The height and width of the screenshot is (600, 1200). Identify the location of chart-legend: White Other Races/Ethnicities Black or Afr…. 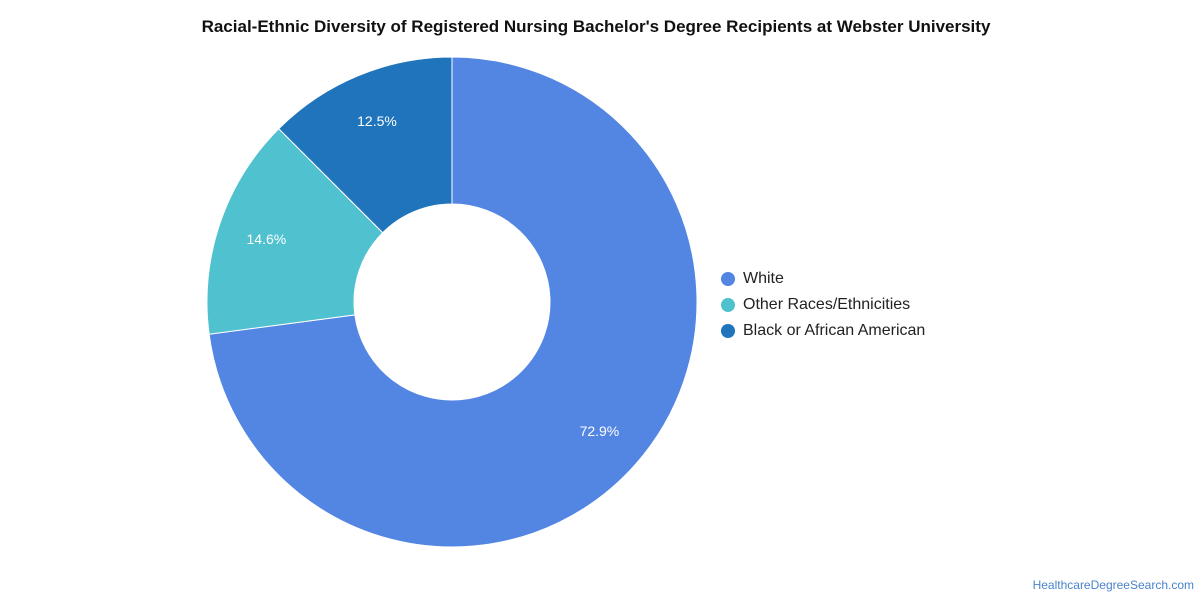
(823, 305).